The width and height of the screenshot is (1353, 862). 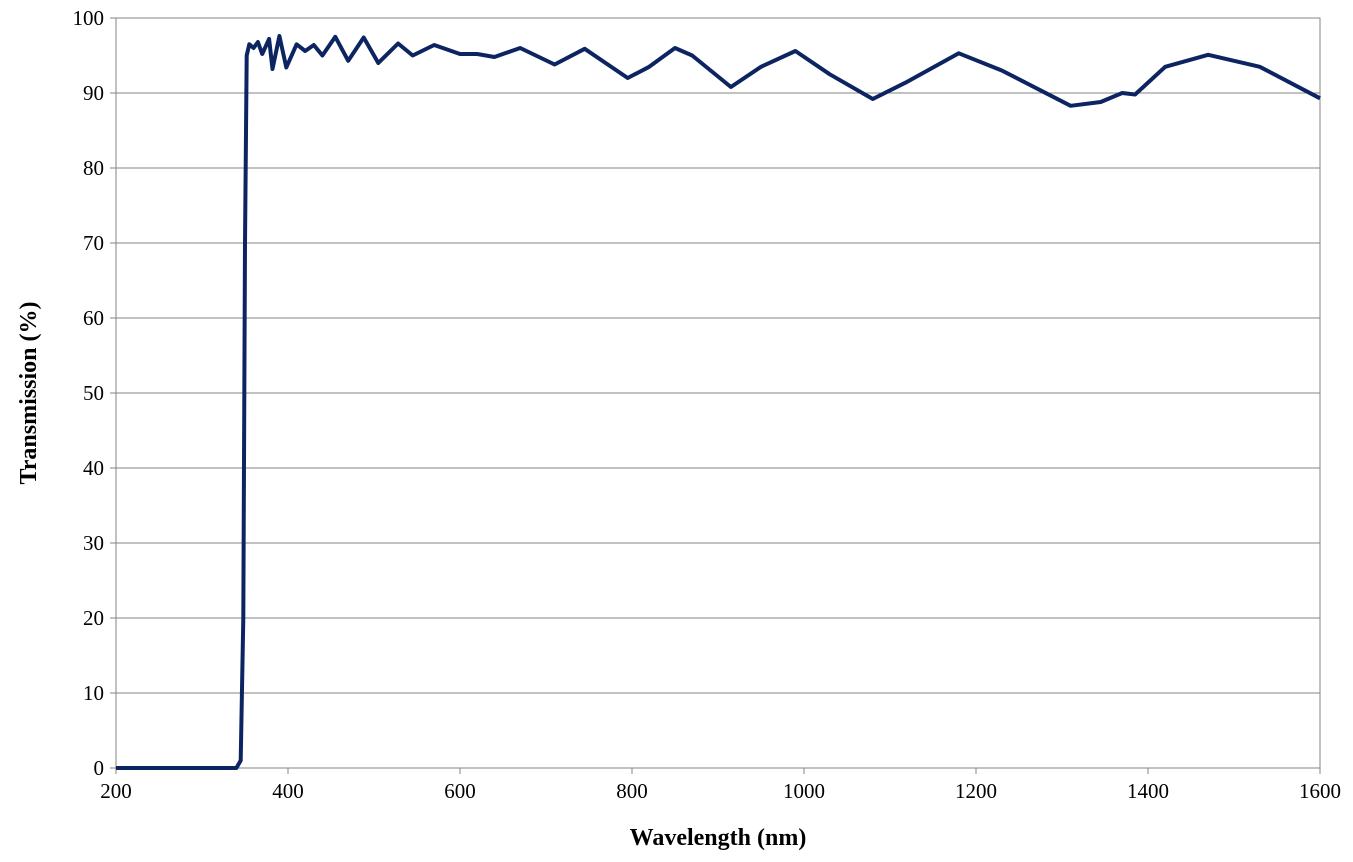 What do you see at coordinates (804, 791) in the screenshot?
I see `x-tick-label: 1000` at bounding box center [804, 791].